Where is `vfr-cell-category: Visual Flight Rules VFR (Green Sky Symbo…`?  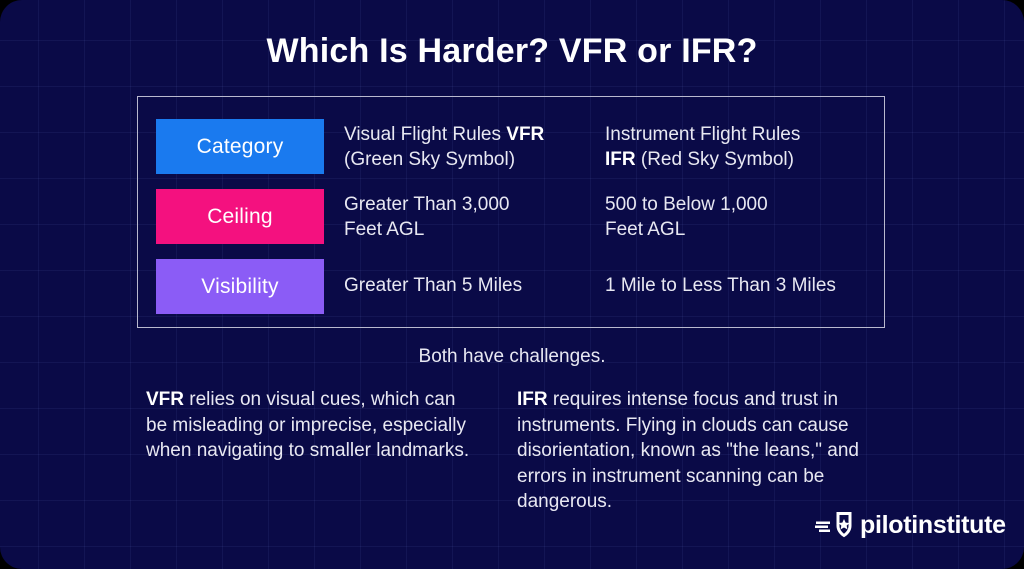
vfr-cell-category: Visual Flight Rules VFR (Green Sky Symbo… is located at coordinates (469, 147).